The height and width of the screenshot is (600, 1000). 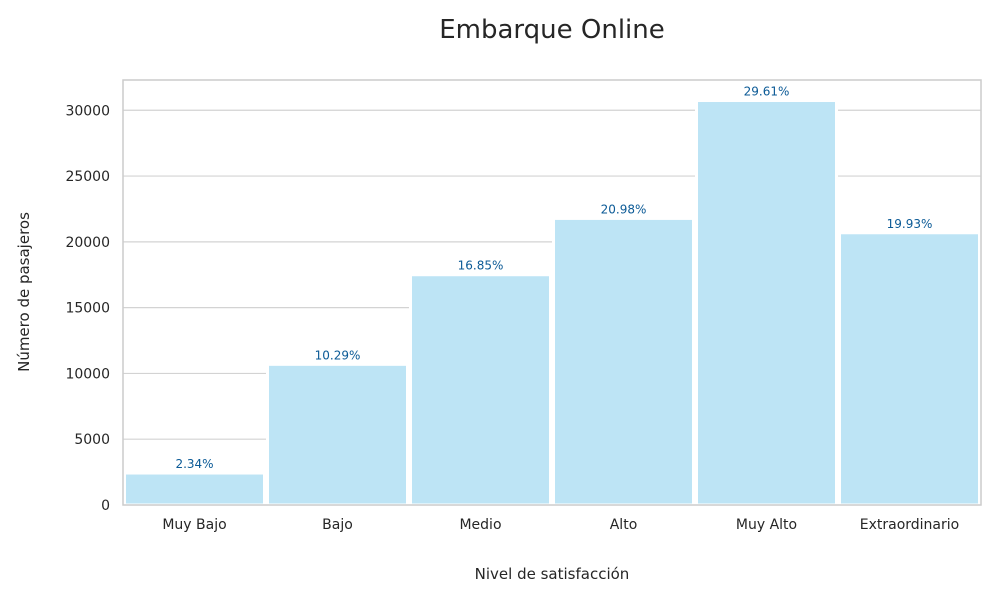 I want to click on y-tick-label: 15000, so click(x=87, y=309).